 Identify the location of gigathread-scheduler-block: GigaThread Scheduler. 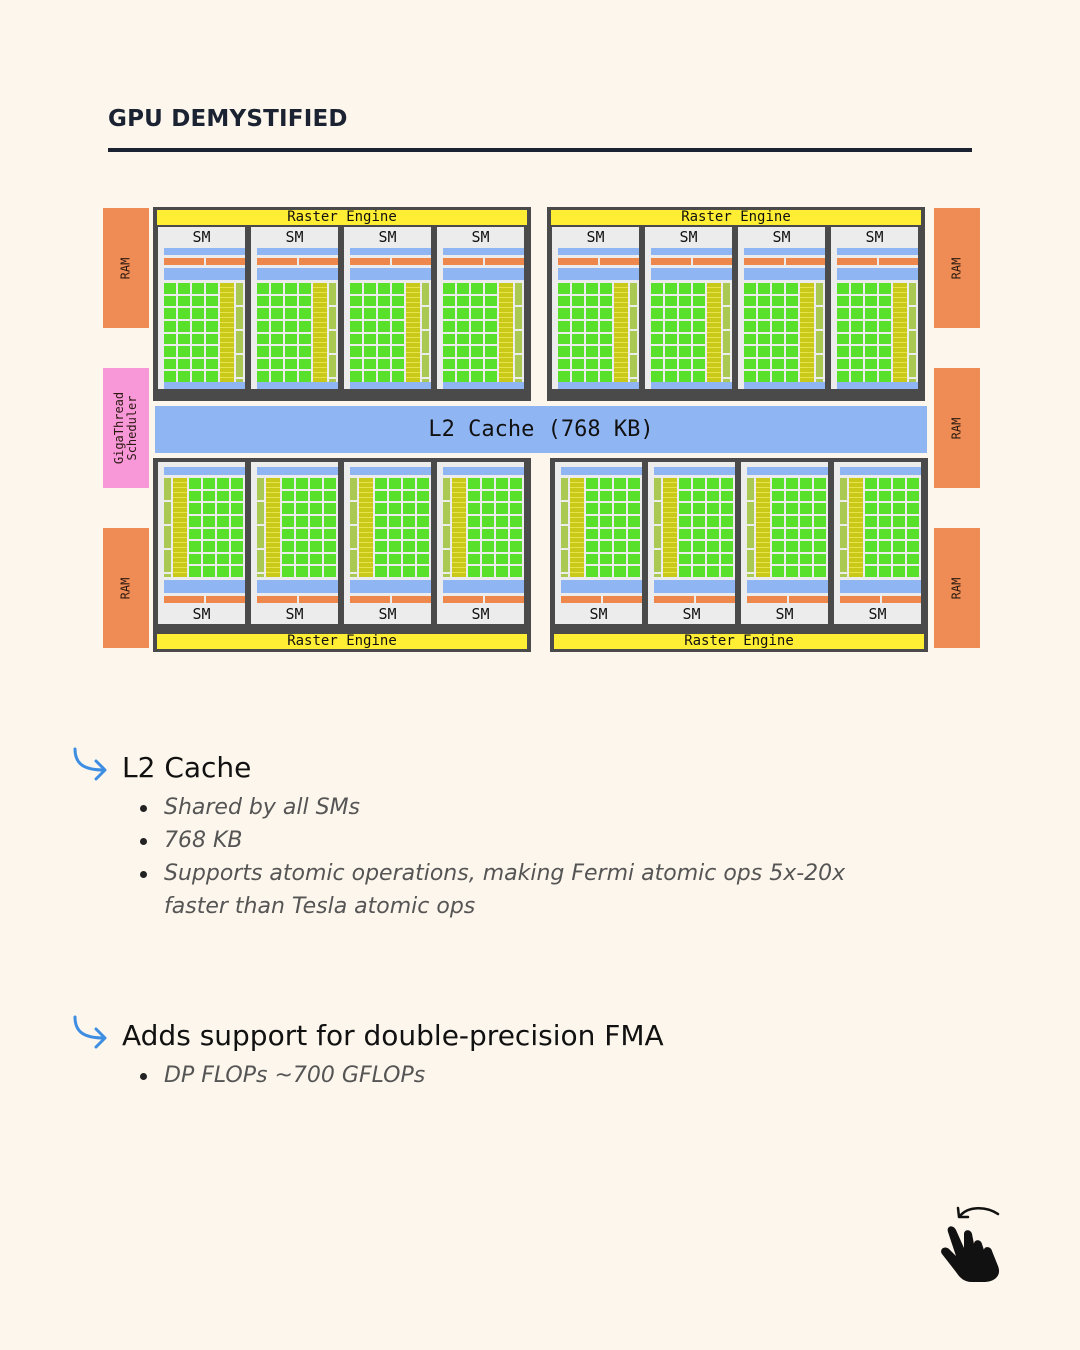
(126, 428).